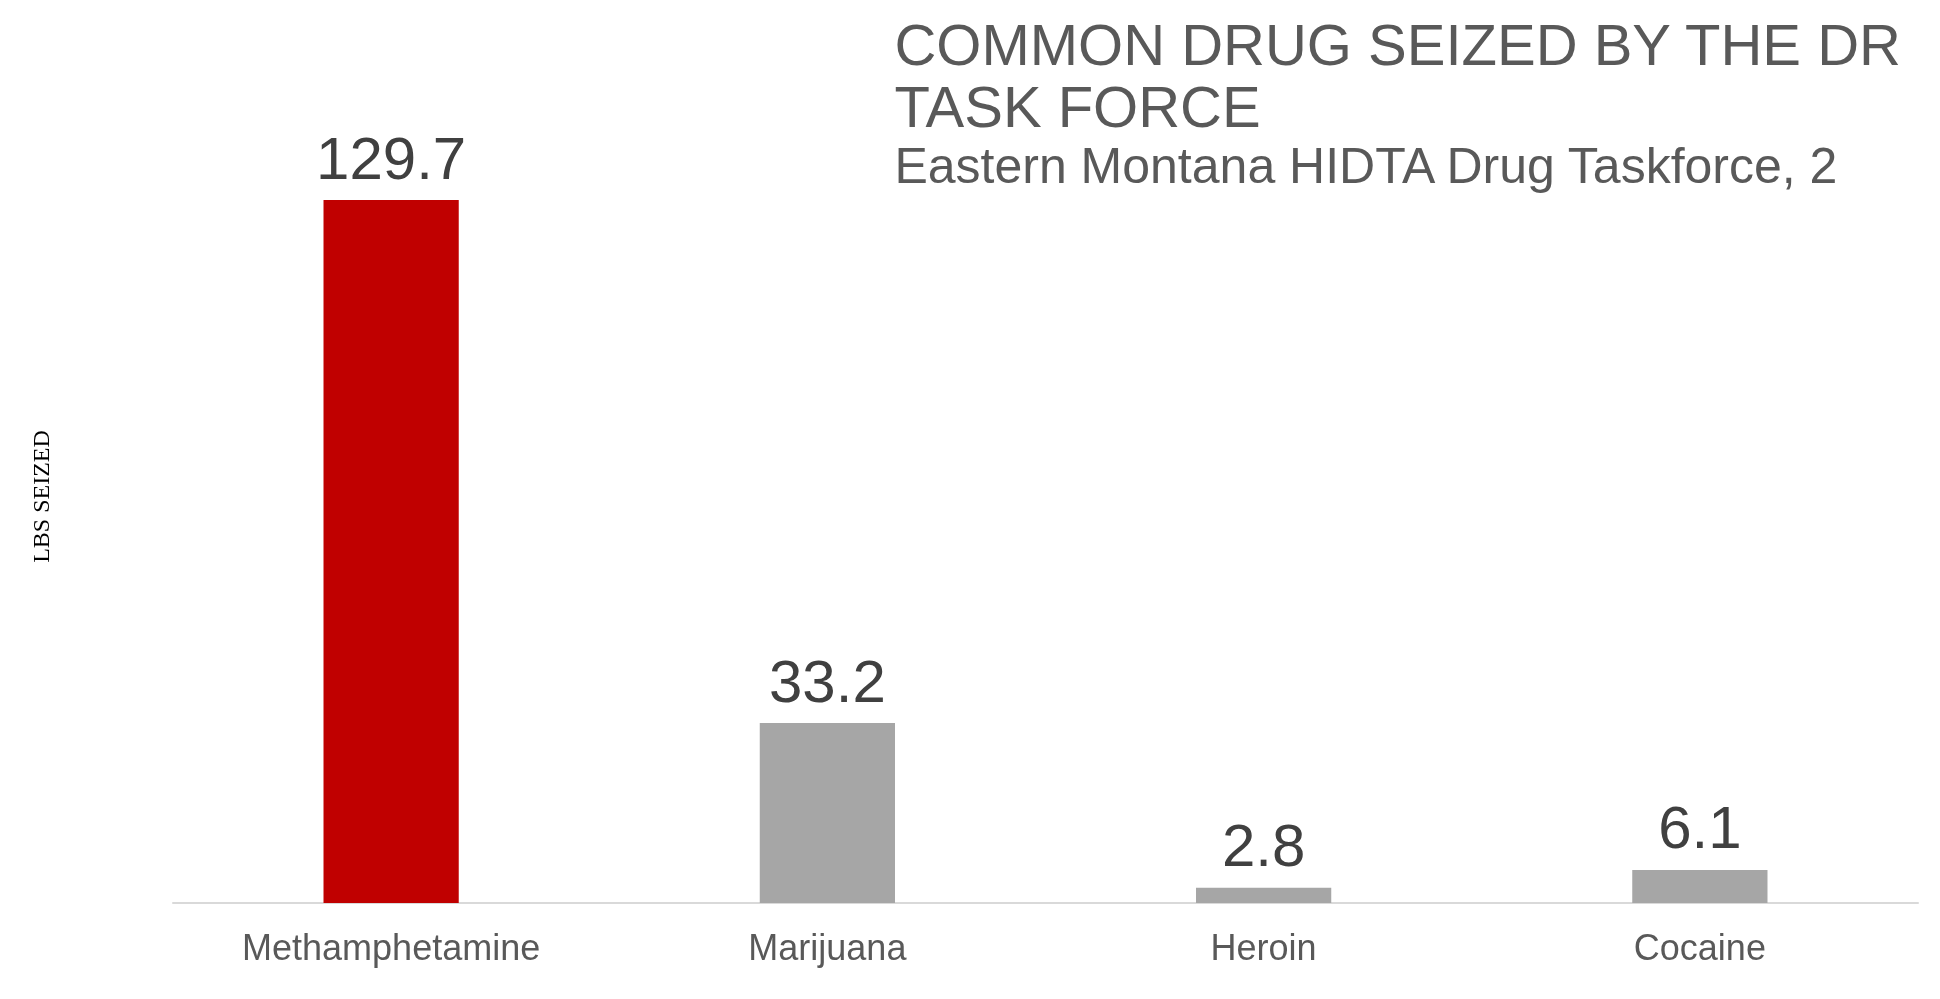 This screenshot has height=999, width=1940. I want to click on y-axis-title: LBS SEIZED, so click(41, 496).